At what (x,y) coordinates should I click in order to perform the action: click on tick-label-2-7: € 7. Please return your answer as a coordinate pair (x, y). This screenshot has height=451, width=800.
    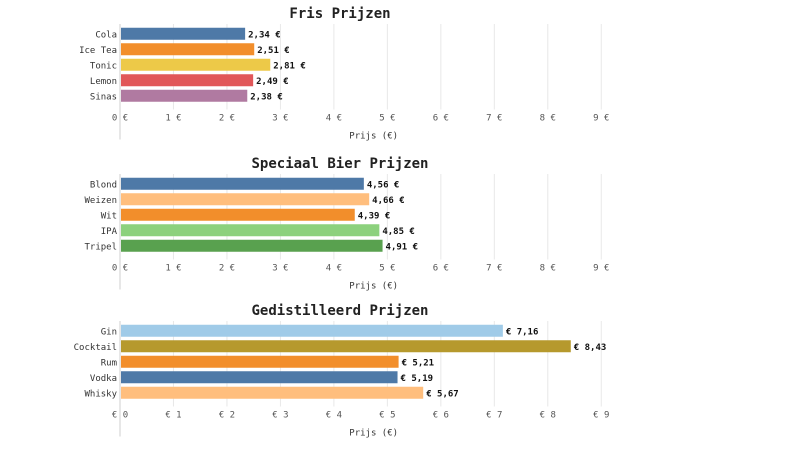
    Looking at the image, I should click on (494, 416).